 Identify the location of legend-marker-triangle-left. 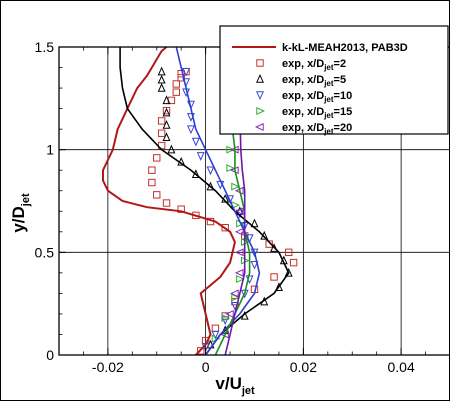
(259, 127).